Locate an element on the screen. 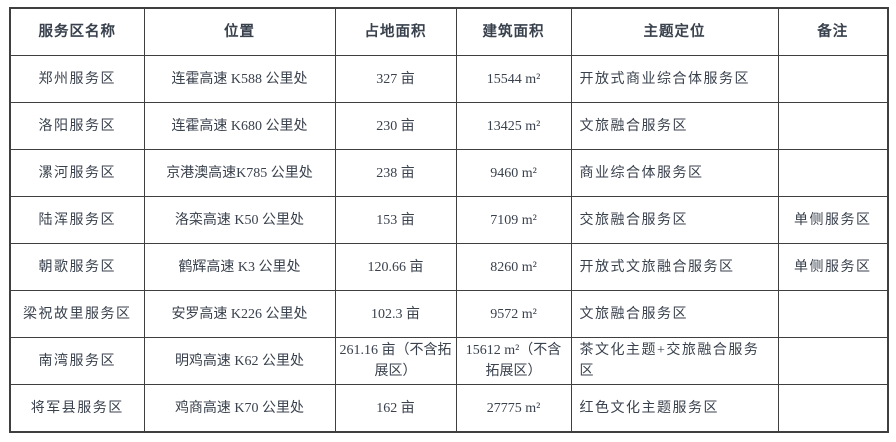 Image resolution: width=896 pixels, height=442 pixels. cell-location: 鹤辉高速 K3 公里处 is located at coordinates (239, 267).